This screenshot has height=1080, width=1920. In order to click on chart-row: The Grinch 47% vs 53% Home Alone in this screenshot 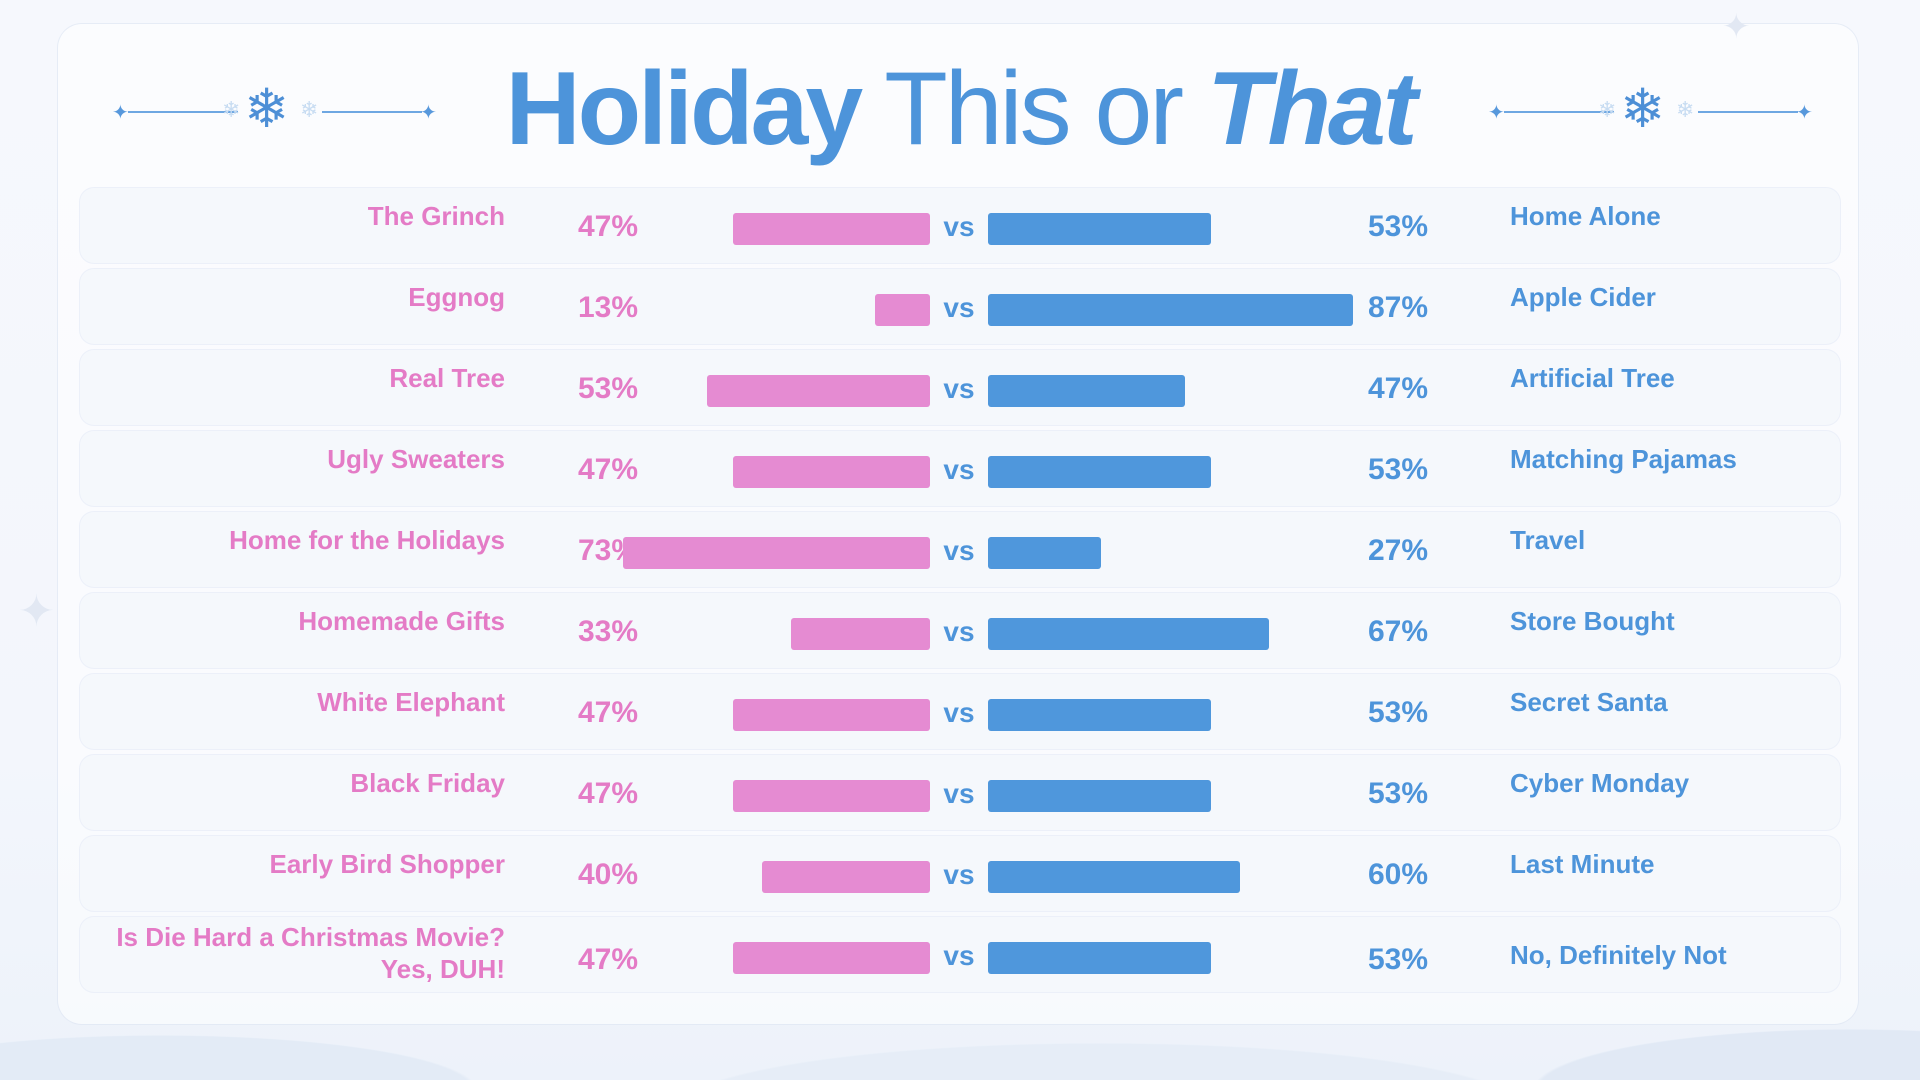, I will do `click(960, 228)`.